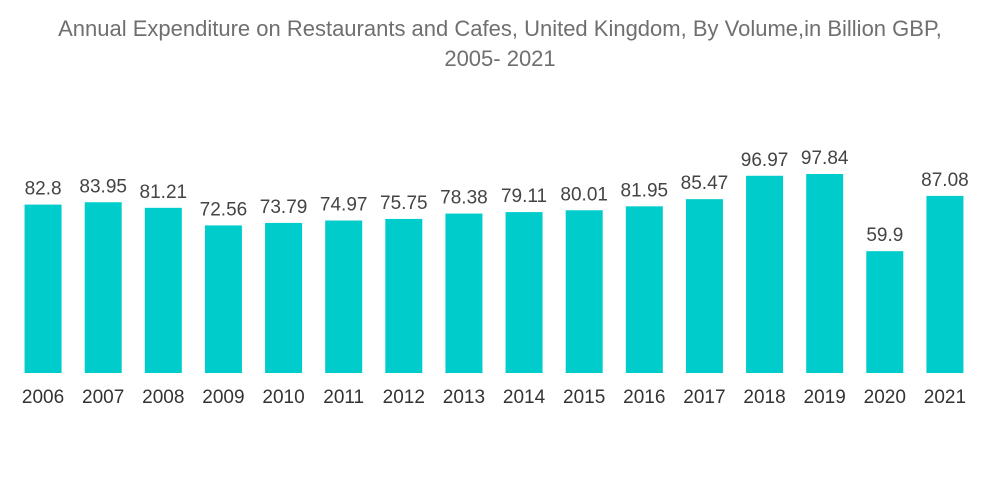 The width and height of the screenshot is (1000, 504). What do you see at coordinates (404, 397) in the screenshot?
I see `x-tick-label-2012: 2012` at bounding box center [404, 397].